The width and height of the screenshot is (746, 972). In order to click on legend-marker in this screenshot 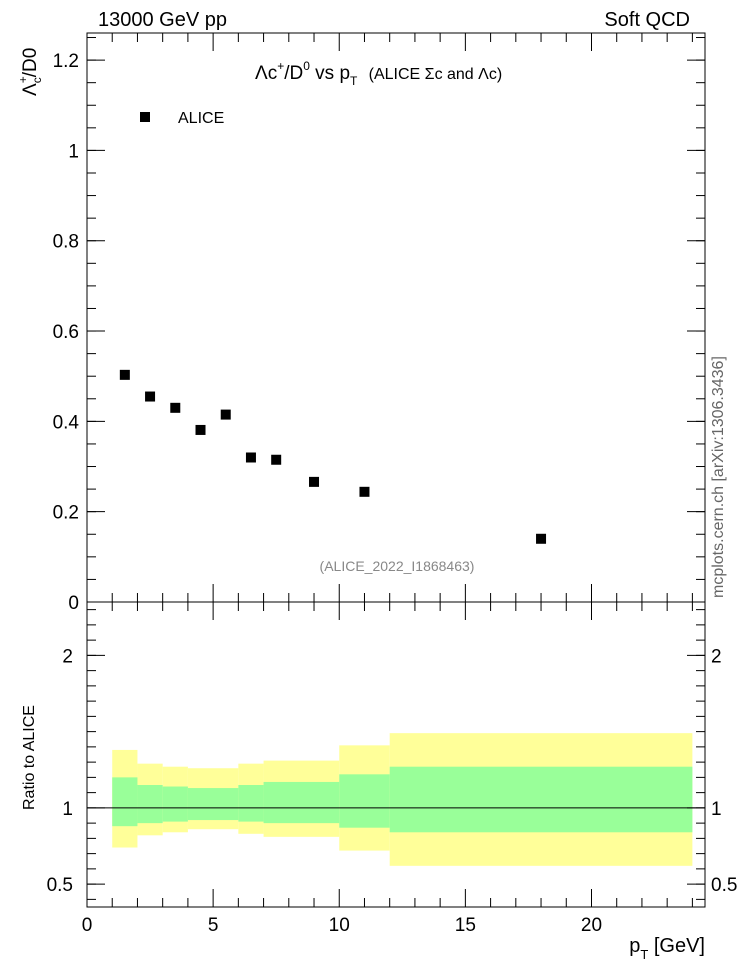, I will do `click(145, 117)`.